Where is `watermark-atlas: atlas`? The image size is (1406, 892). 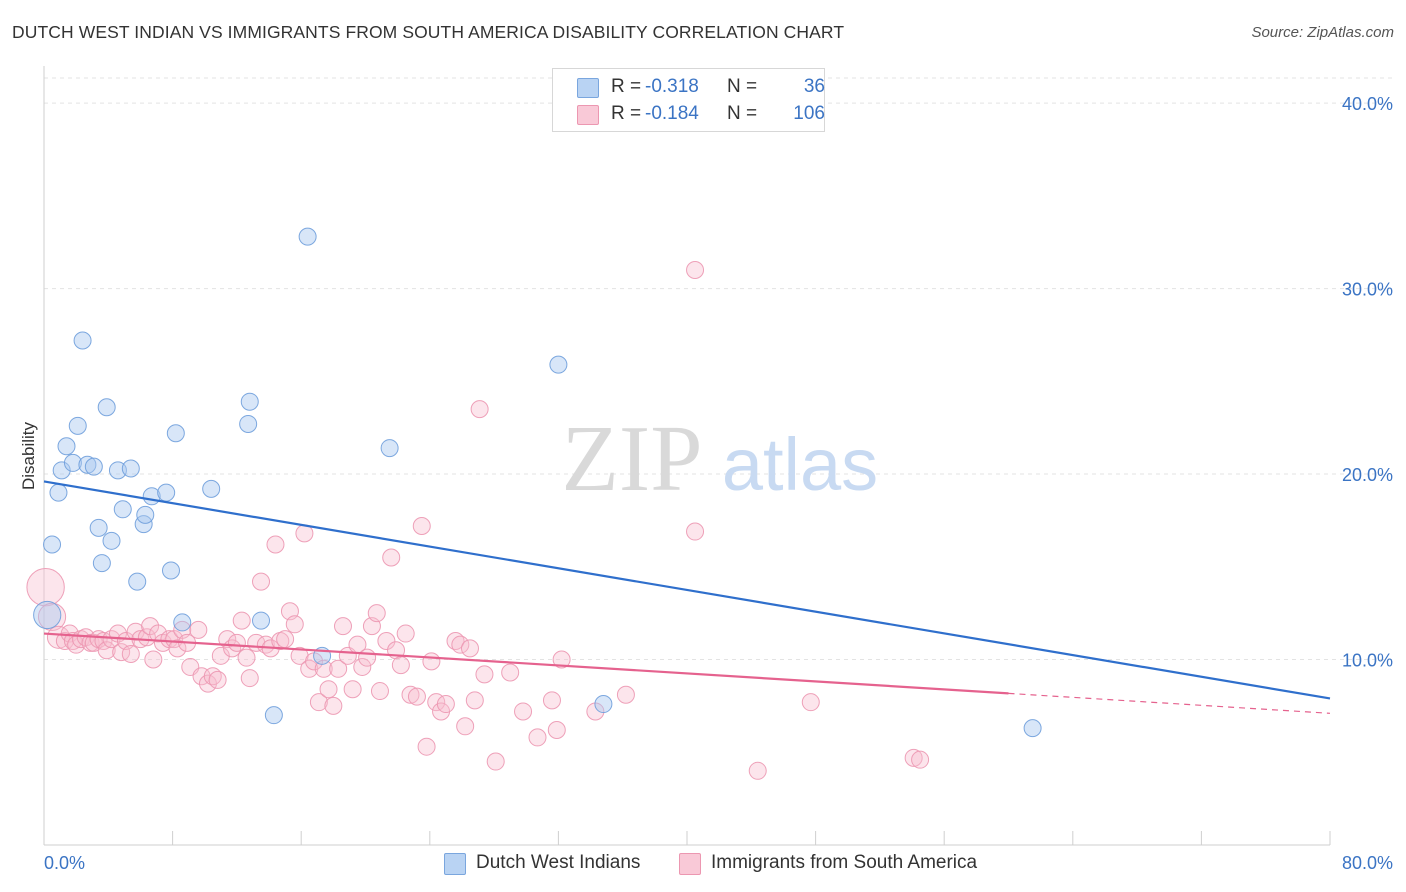 watermark-atlas: atlas is located at coordinates (800, 464).